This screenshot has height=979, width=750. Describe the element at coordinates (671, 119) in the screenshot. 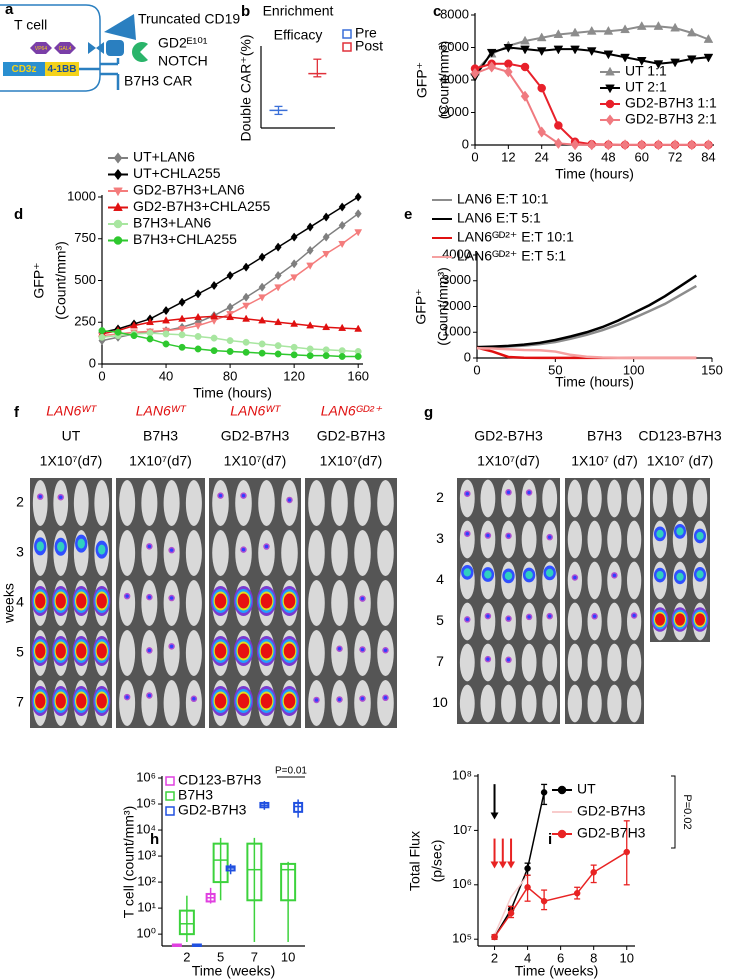

I see `legend-label: GD2-B7H3 2:1` at that location.